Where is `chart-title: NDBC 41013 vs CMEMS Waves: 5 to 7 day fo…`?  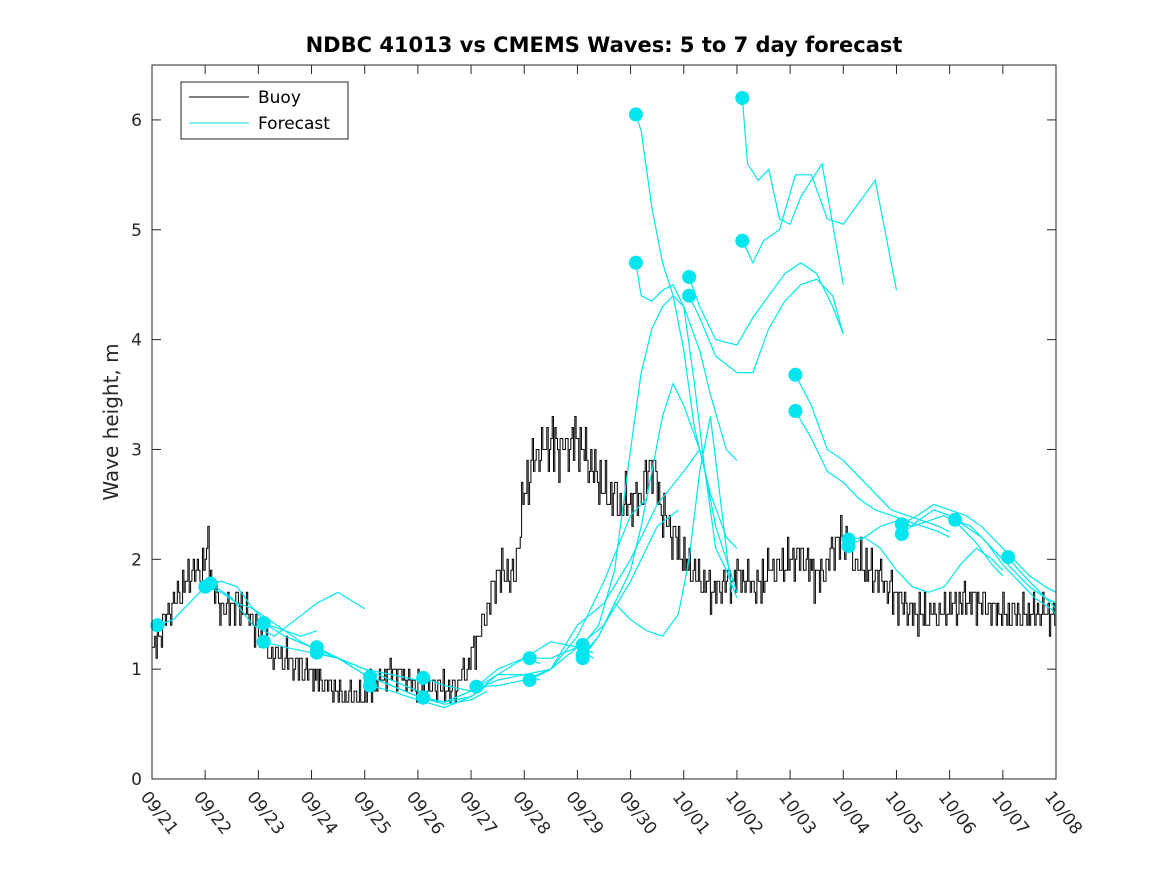 chart-title: NDBC 41013 vs CMEMS Waves: 5 to 7 day fo… is located at coordinates (604, 45).